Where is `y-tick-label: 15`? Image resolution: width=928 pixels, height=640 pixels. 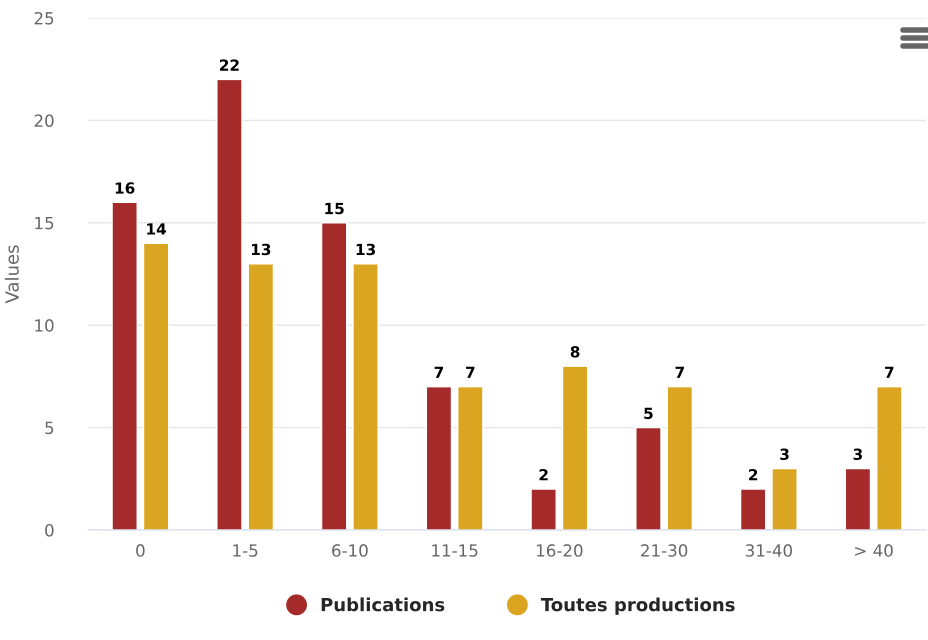
y-tick-label: 15 is located at coordinates (44, 223).